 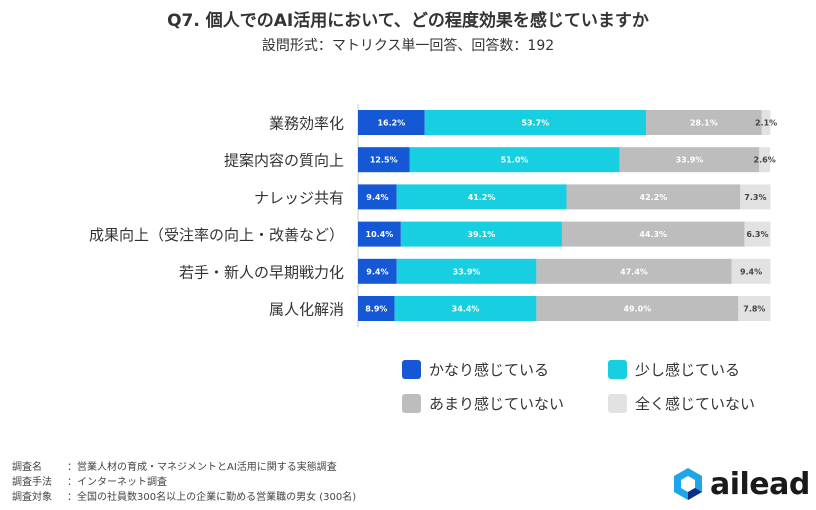 I want to click on footnote-survey-method: 調査手法 ：インターネット調査, so click(x=184, y=482).